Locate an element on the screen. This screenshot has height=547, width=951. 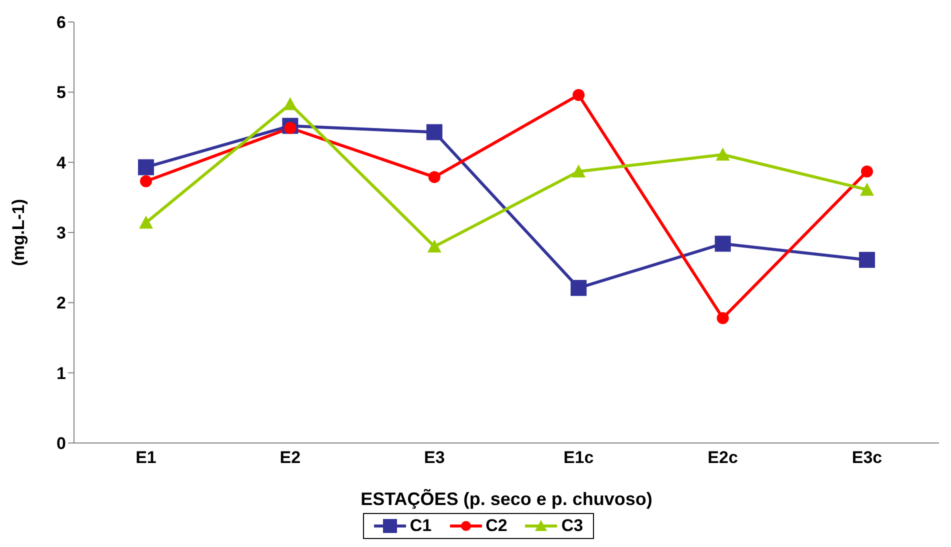
legend-label: C2 is located at coordinates (496, 526).